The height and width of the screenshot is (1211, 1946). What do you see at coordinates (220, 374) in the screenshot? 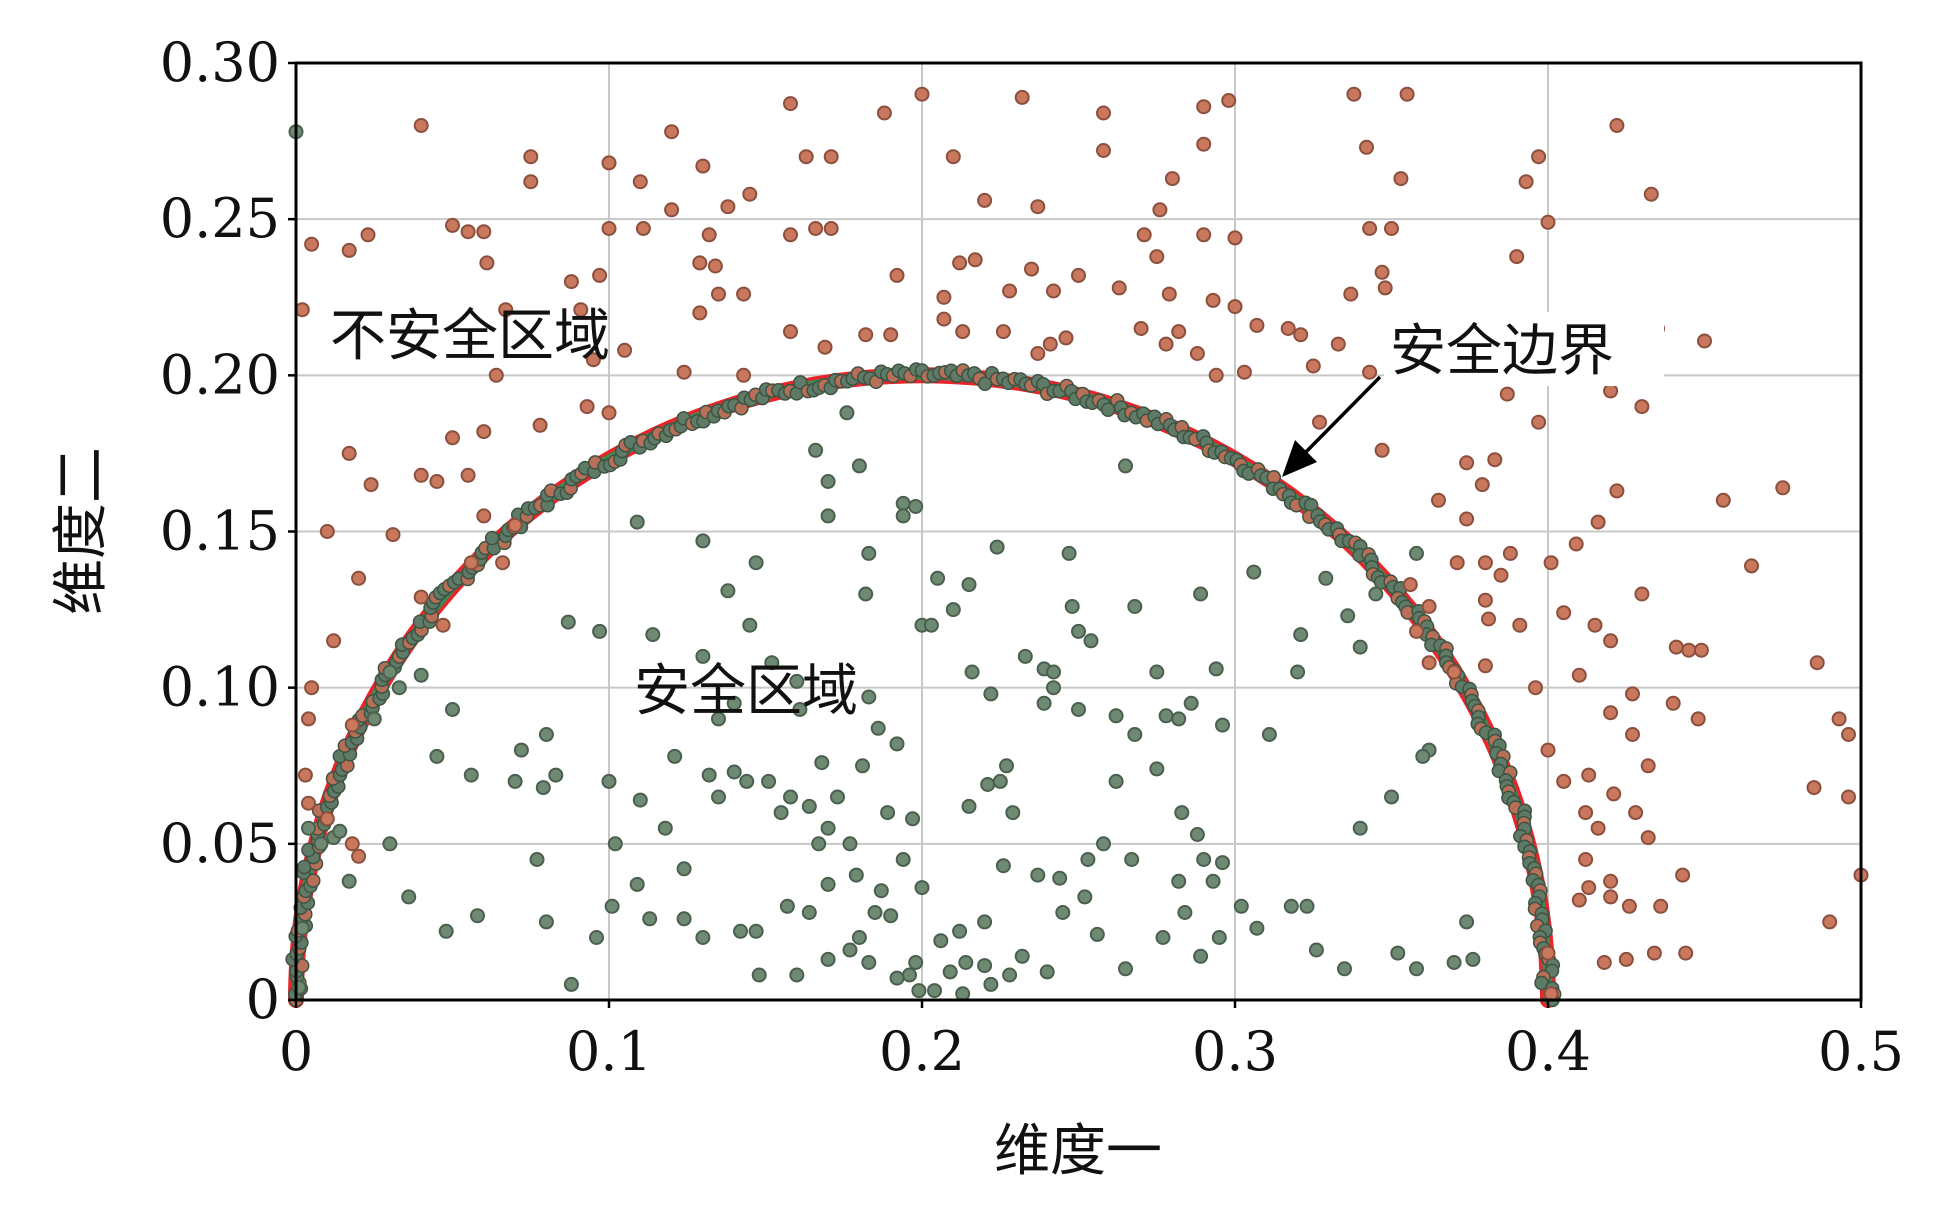
I see `y-tick-label: 0.20` at bounding box center [220, 374].